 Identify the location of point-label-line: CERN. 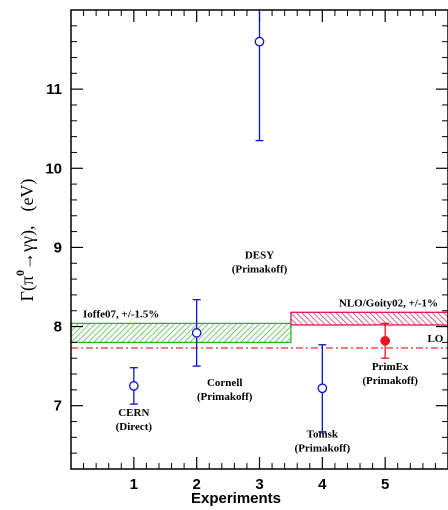
(133, 413).